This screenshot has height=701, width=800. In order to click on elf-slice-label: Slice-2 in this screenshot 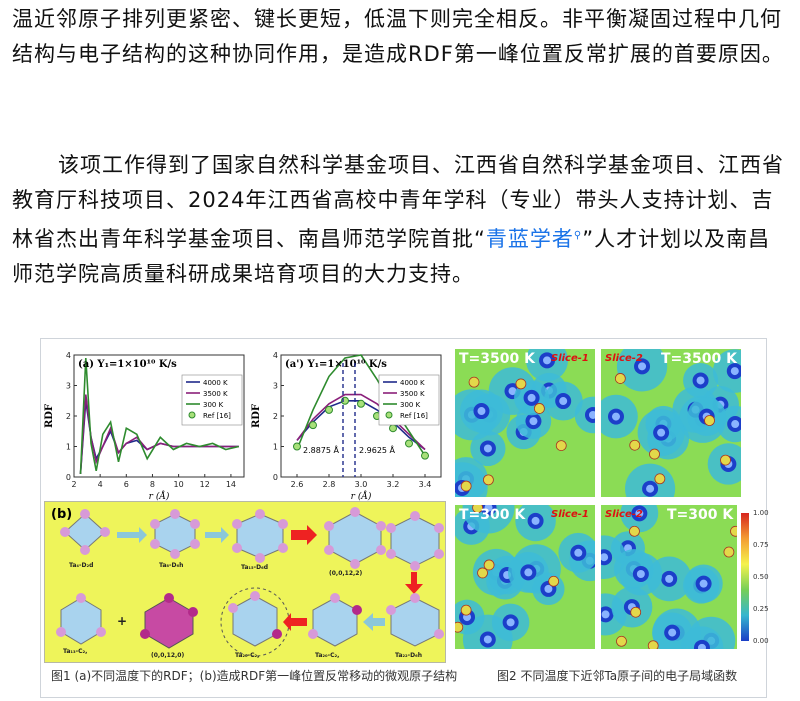, I will do `click(624, 358)`.